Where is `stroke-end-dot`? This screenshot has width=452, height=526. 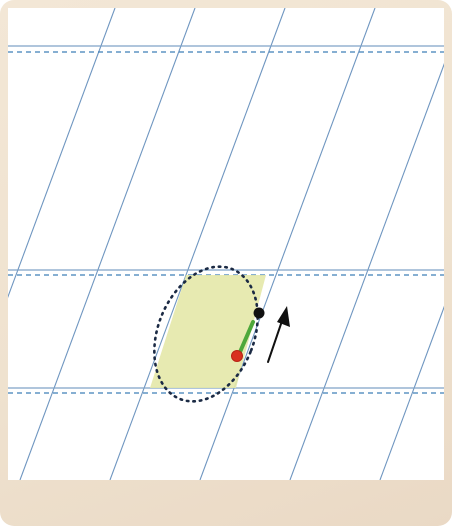
stroke-end-dot is located at coordinates (237, 356).